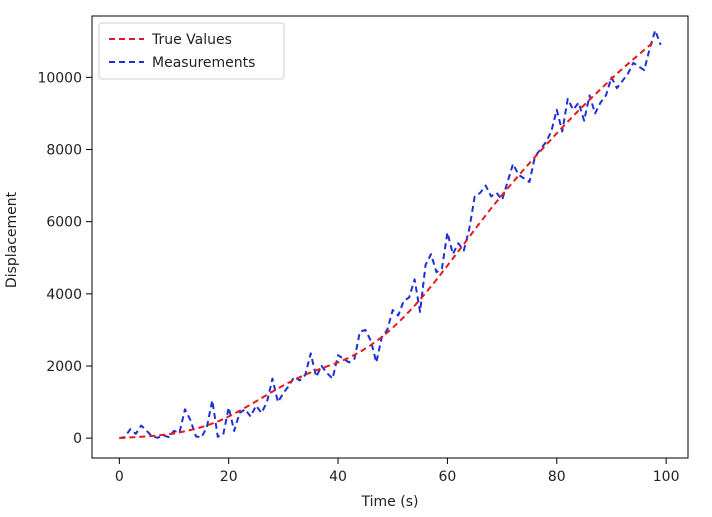 This screenshot has height=517, width=712. What do you see at coordinates (119, 477) in the screenshot?
I see `x-tick-label: 0` at bounding box center [119, 477].